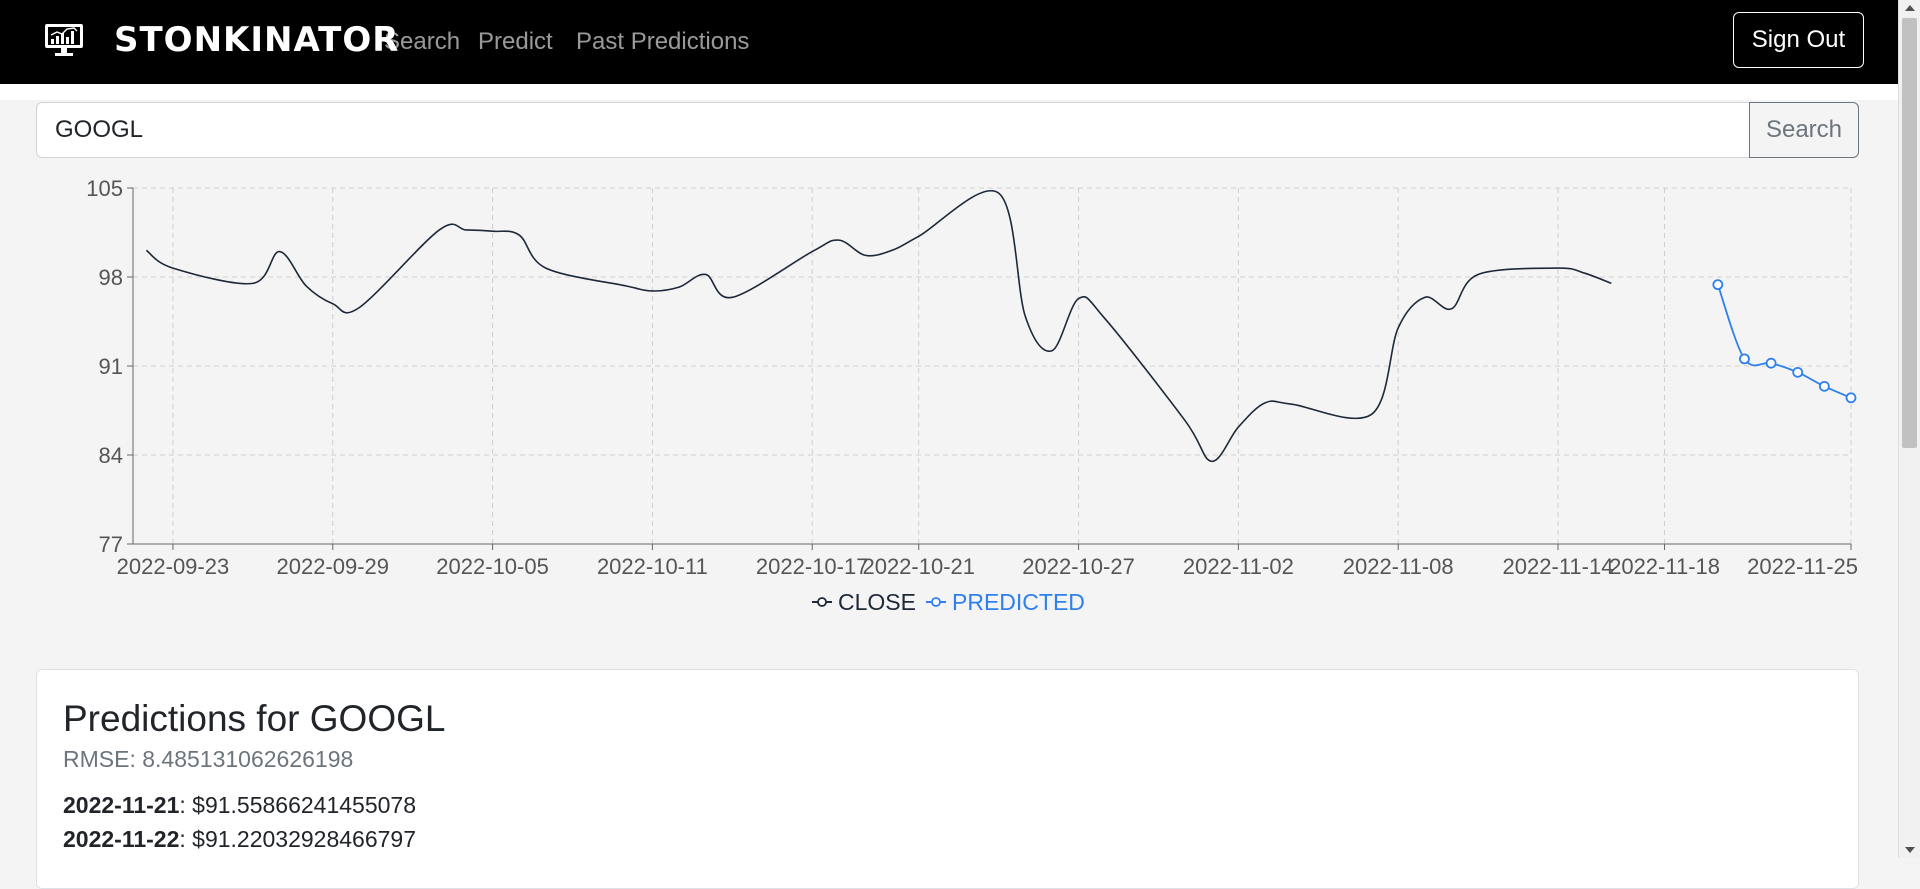  What do you see at coordinates (254, 718) in the screenshot?
I see `predictions-title: Predictions for GOOGL` at bounding box center [254, 718].